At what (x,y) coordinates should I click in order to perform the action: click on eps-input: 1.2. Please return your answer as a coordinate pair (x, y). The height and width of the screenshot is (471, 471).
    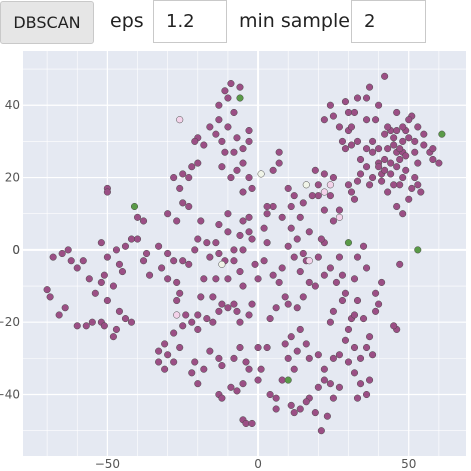
    Looking at the image, I should click on (190, 21).